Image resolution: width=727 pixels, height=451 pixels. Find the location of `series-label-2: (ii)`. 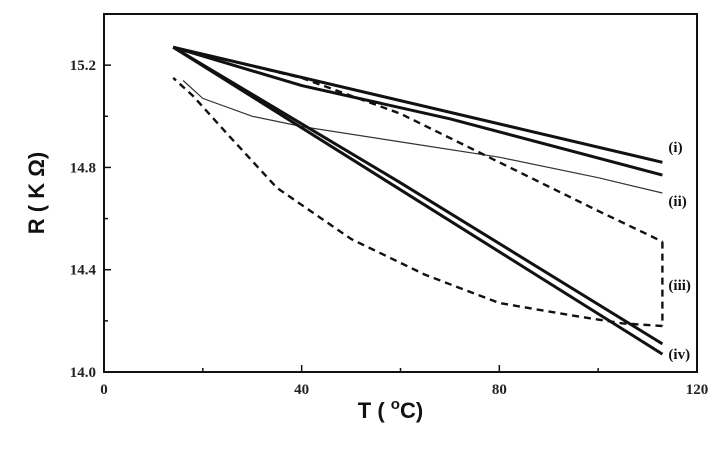

series-label-2: (ii) is located at coordinates (677, 202).